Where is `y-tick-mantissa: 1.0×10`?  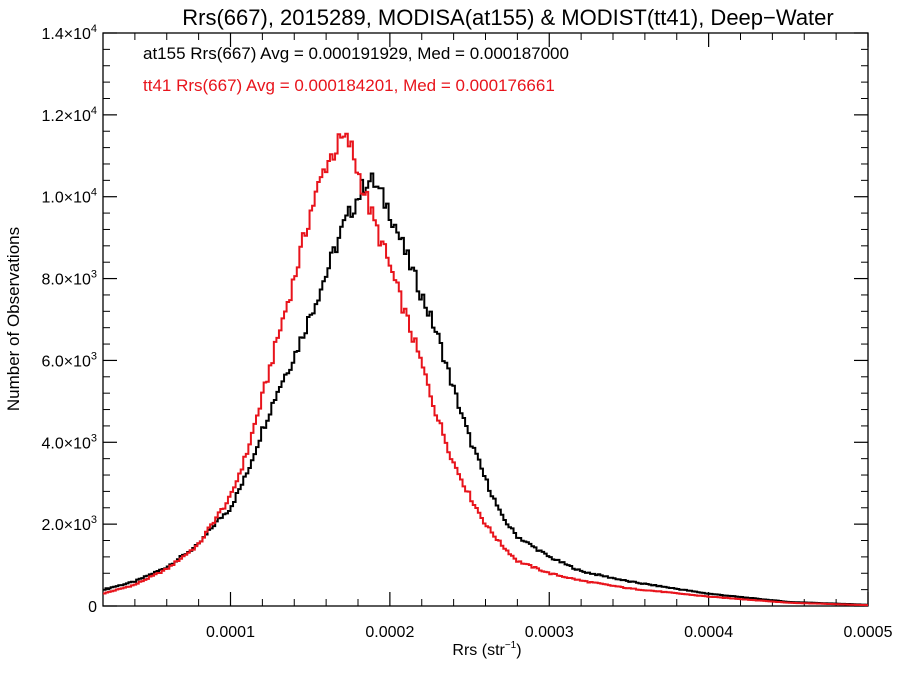
y-tick-mantissa: 1.0×10 is located at coordinates (65, 198).